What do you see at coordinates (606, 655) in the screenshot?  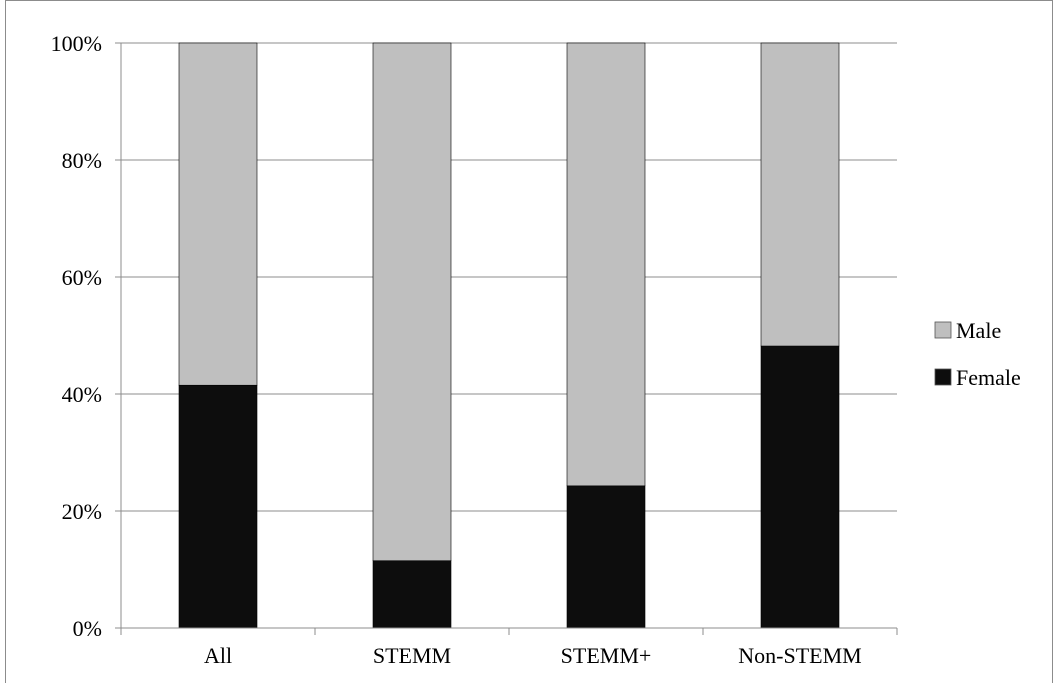 I see `x-tick-label: STEMM+` at bounding box center [606, 655].